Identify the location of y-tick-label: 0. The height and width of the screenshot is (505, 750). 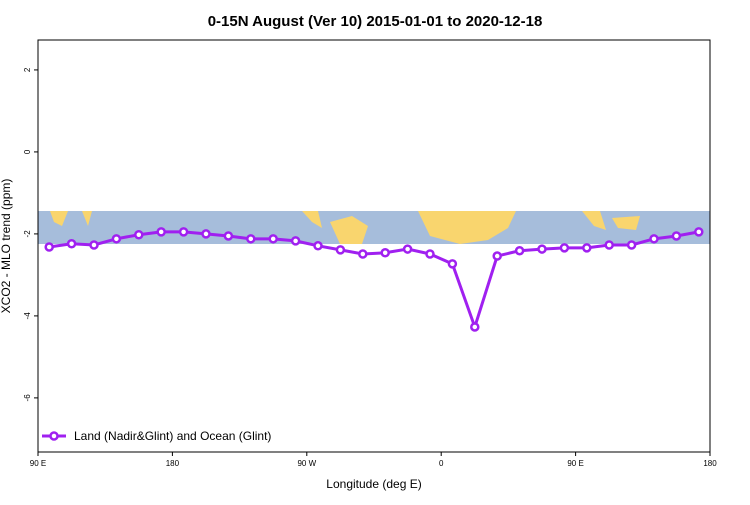
(27, 151).